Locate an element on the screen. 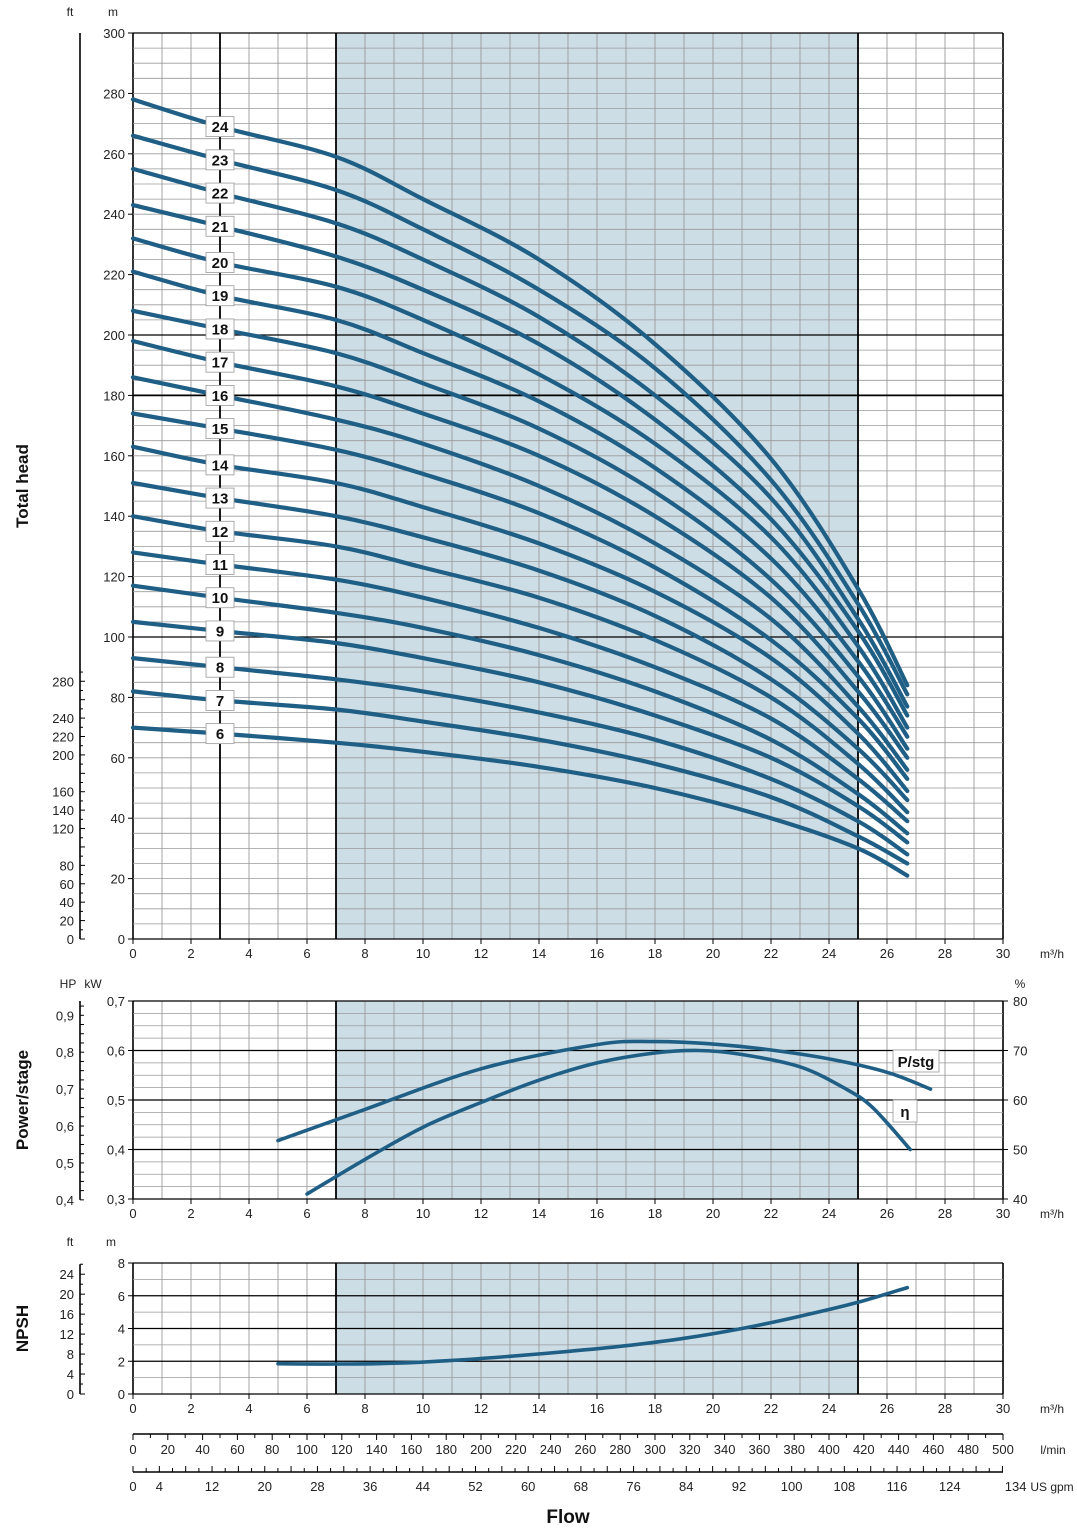 The height and width of the screenshot is (1530, 1077). stage-label-20: 20 is located at coordinates (220, 263).